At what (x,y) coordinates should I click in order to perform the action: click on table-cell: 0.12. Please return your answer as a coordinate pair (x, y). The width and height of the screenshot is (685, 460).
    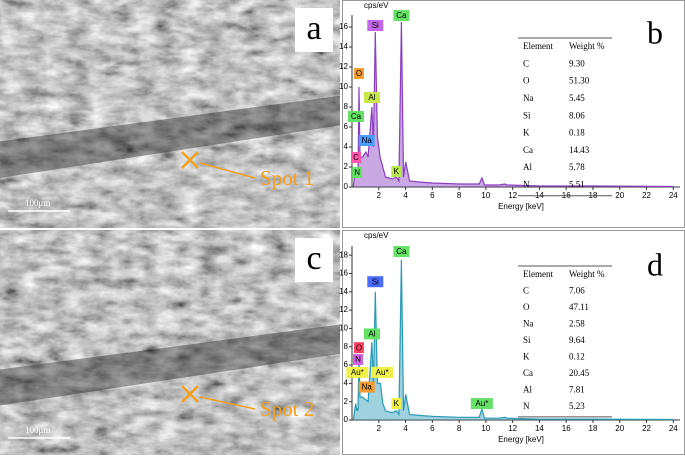
    Looking at the image, I should click on (577, 357).